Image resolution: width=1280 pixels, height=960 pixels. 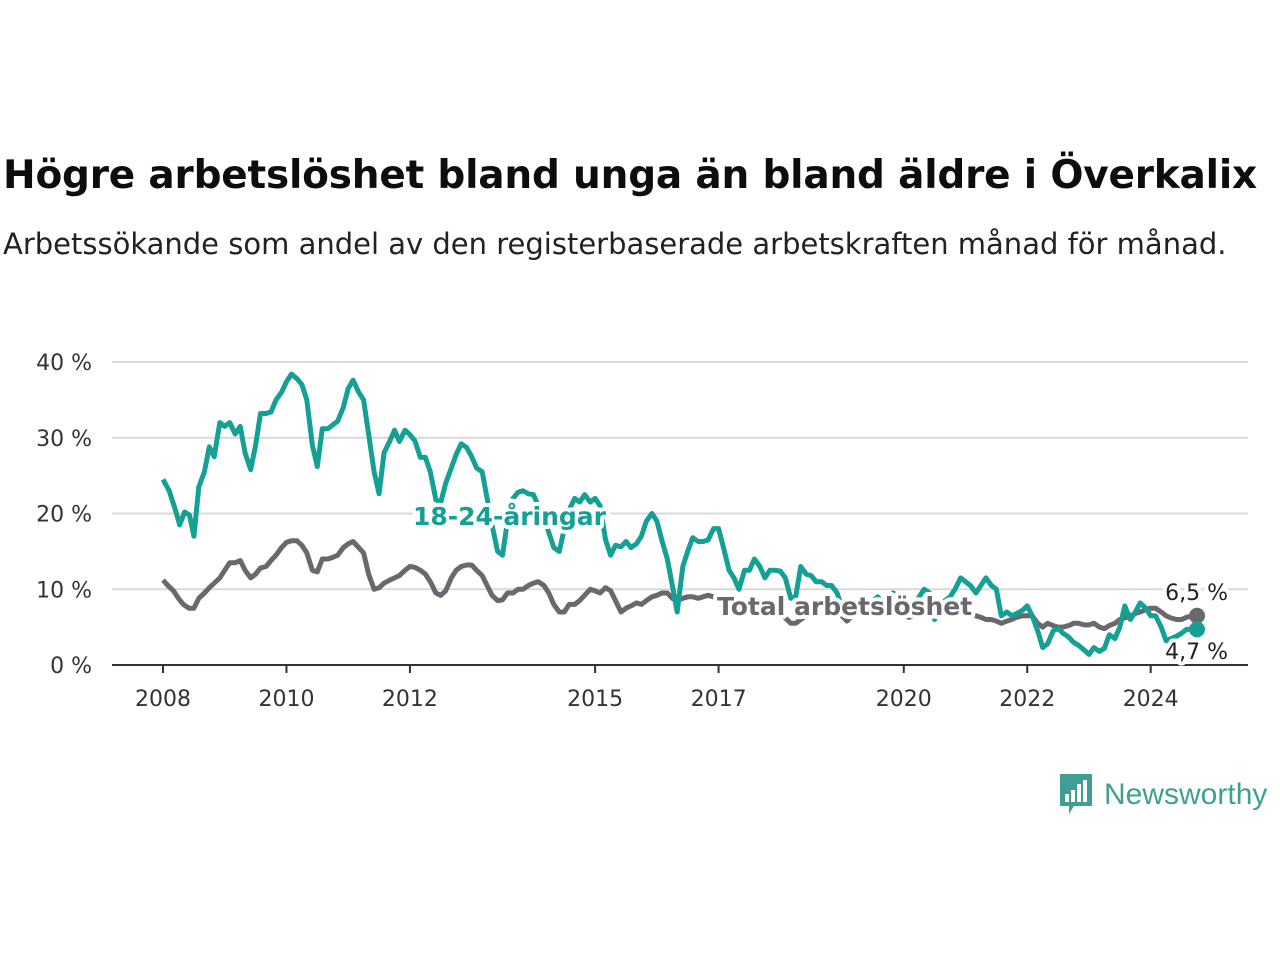 I want to click on x-tick-label: 2012, so click(x=410, y=699).